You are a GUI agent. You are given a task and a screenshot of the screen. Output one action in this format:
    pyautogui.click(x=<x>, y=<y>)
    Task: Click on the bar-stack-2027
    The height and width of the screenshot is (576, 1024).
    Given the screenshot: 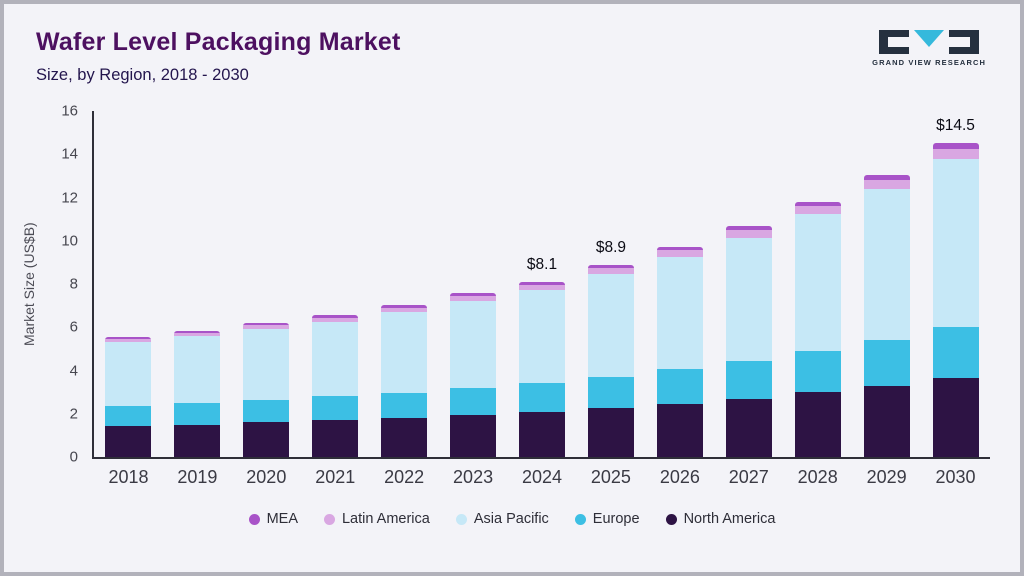 What is the action you would take?
    pyautogui.click(x=748, y=341)
    